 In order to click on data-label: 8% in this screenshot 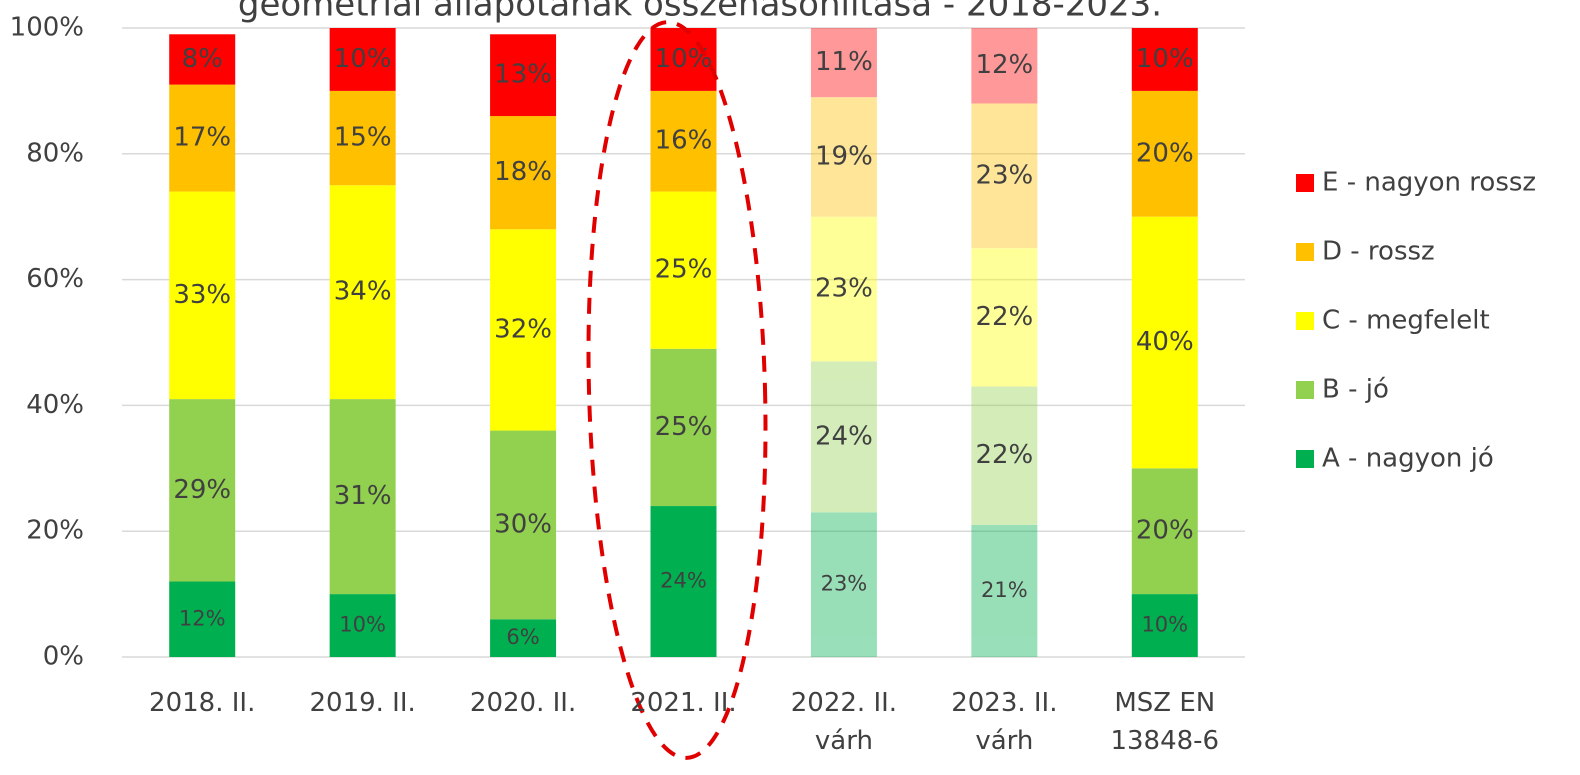, I will do `click(202, 59)`.